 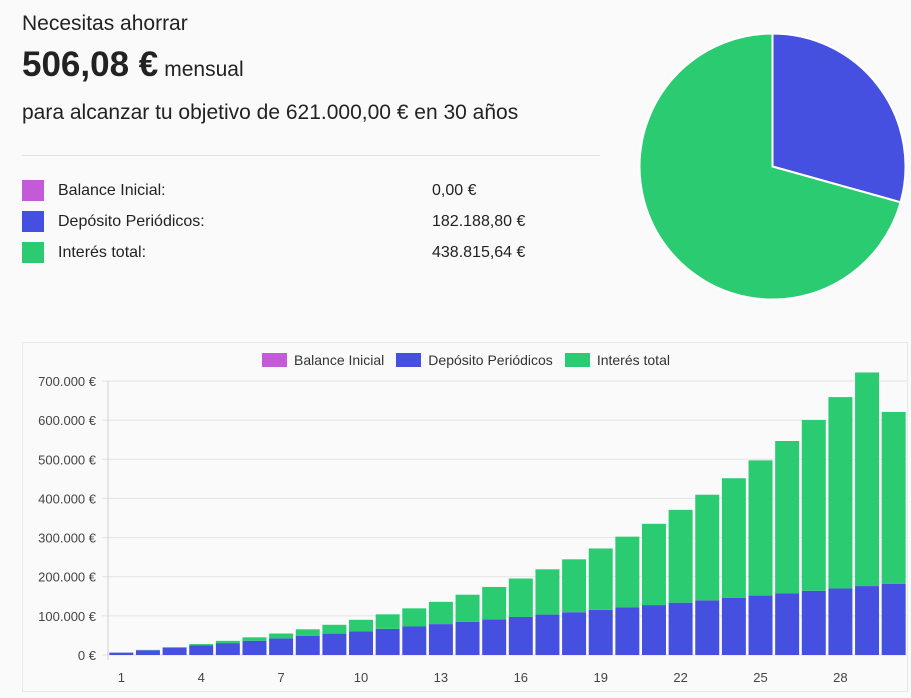 I want to click on breakdown-row-initial-balance: Balance Inicial: 0,00 €, so click(x=302, y=190).